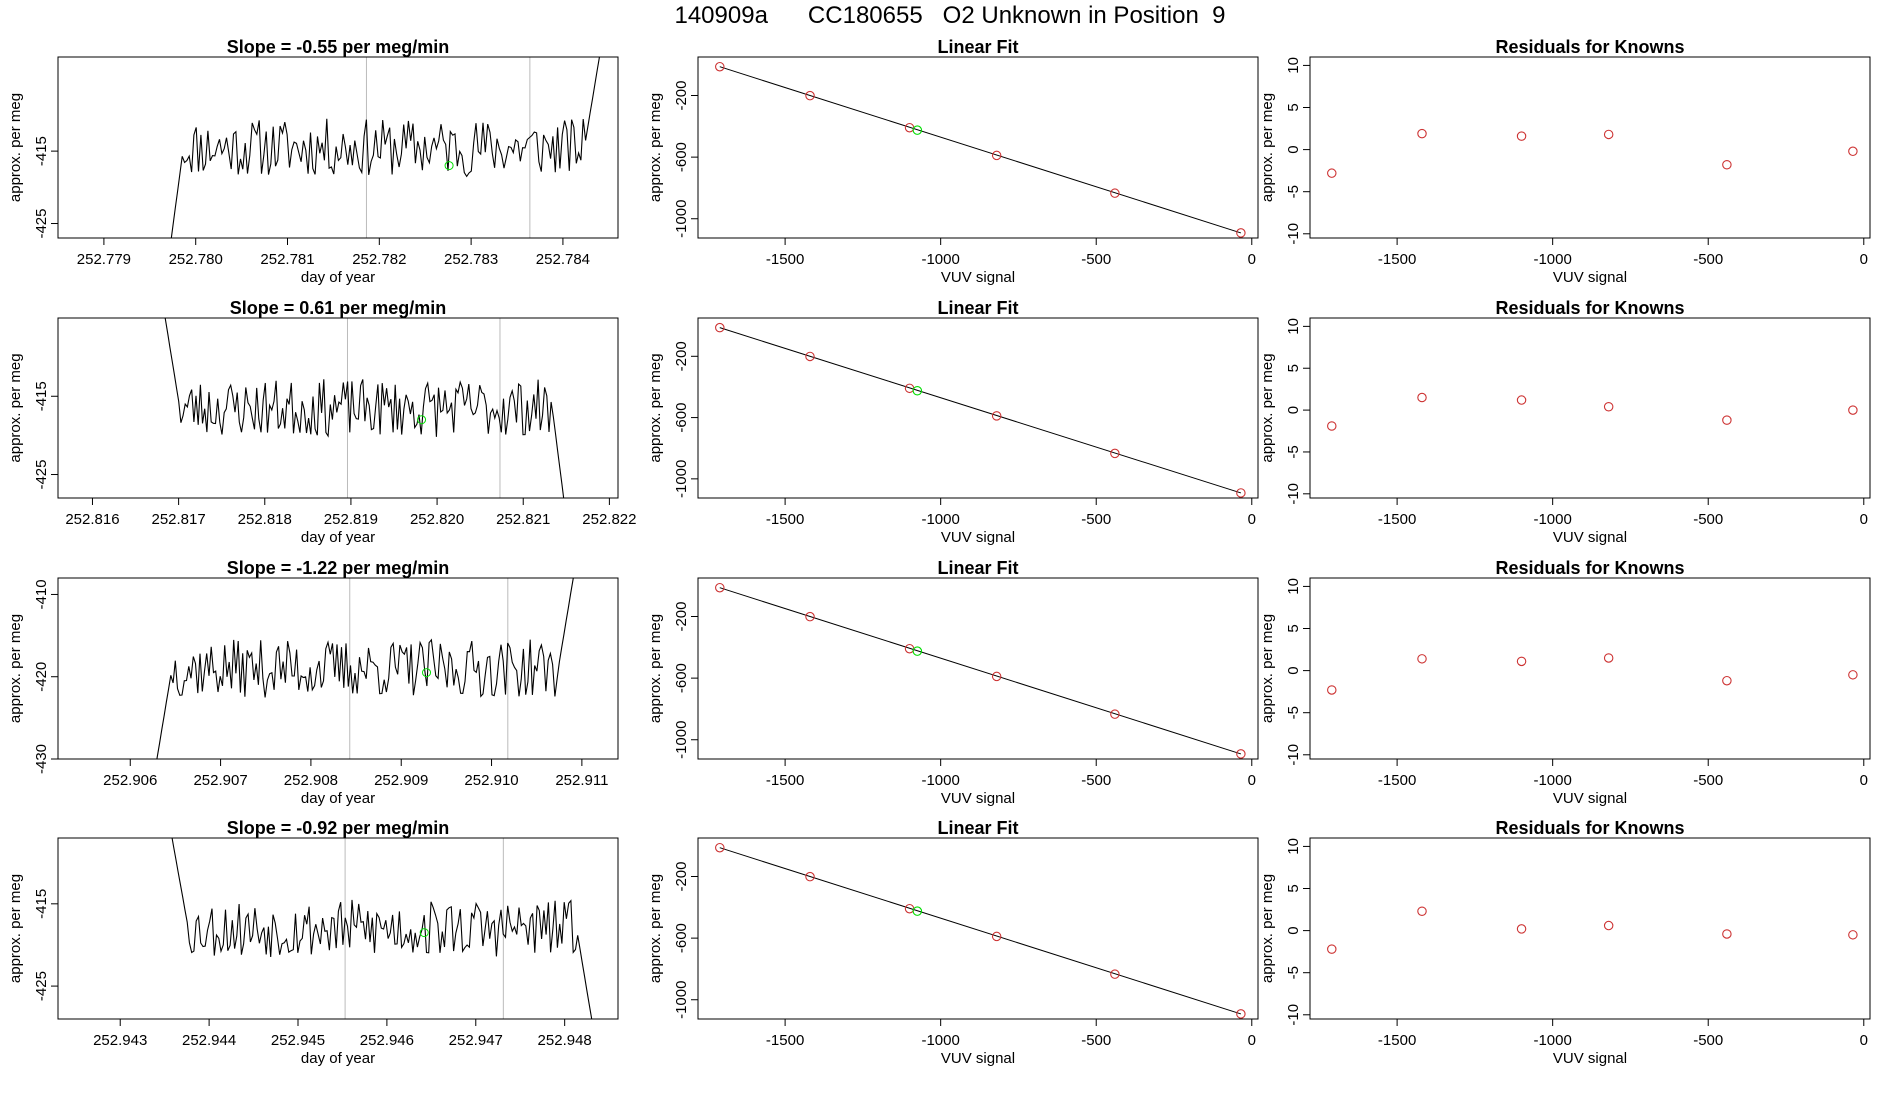 The height and width of the screenshot is (1100, 1900). Describe the element at coordinates (1708, 1040) in the screenshot. I see `x-tick-label: -500` at that location.